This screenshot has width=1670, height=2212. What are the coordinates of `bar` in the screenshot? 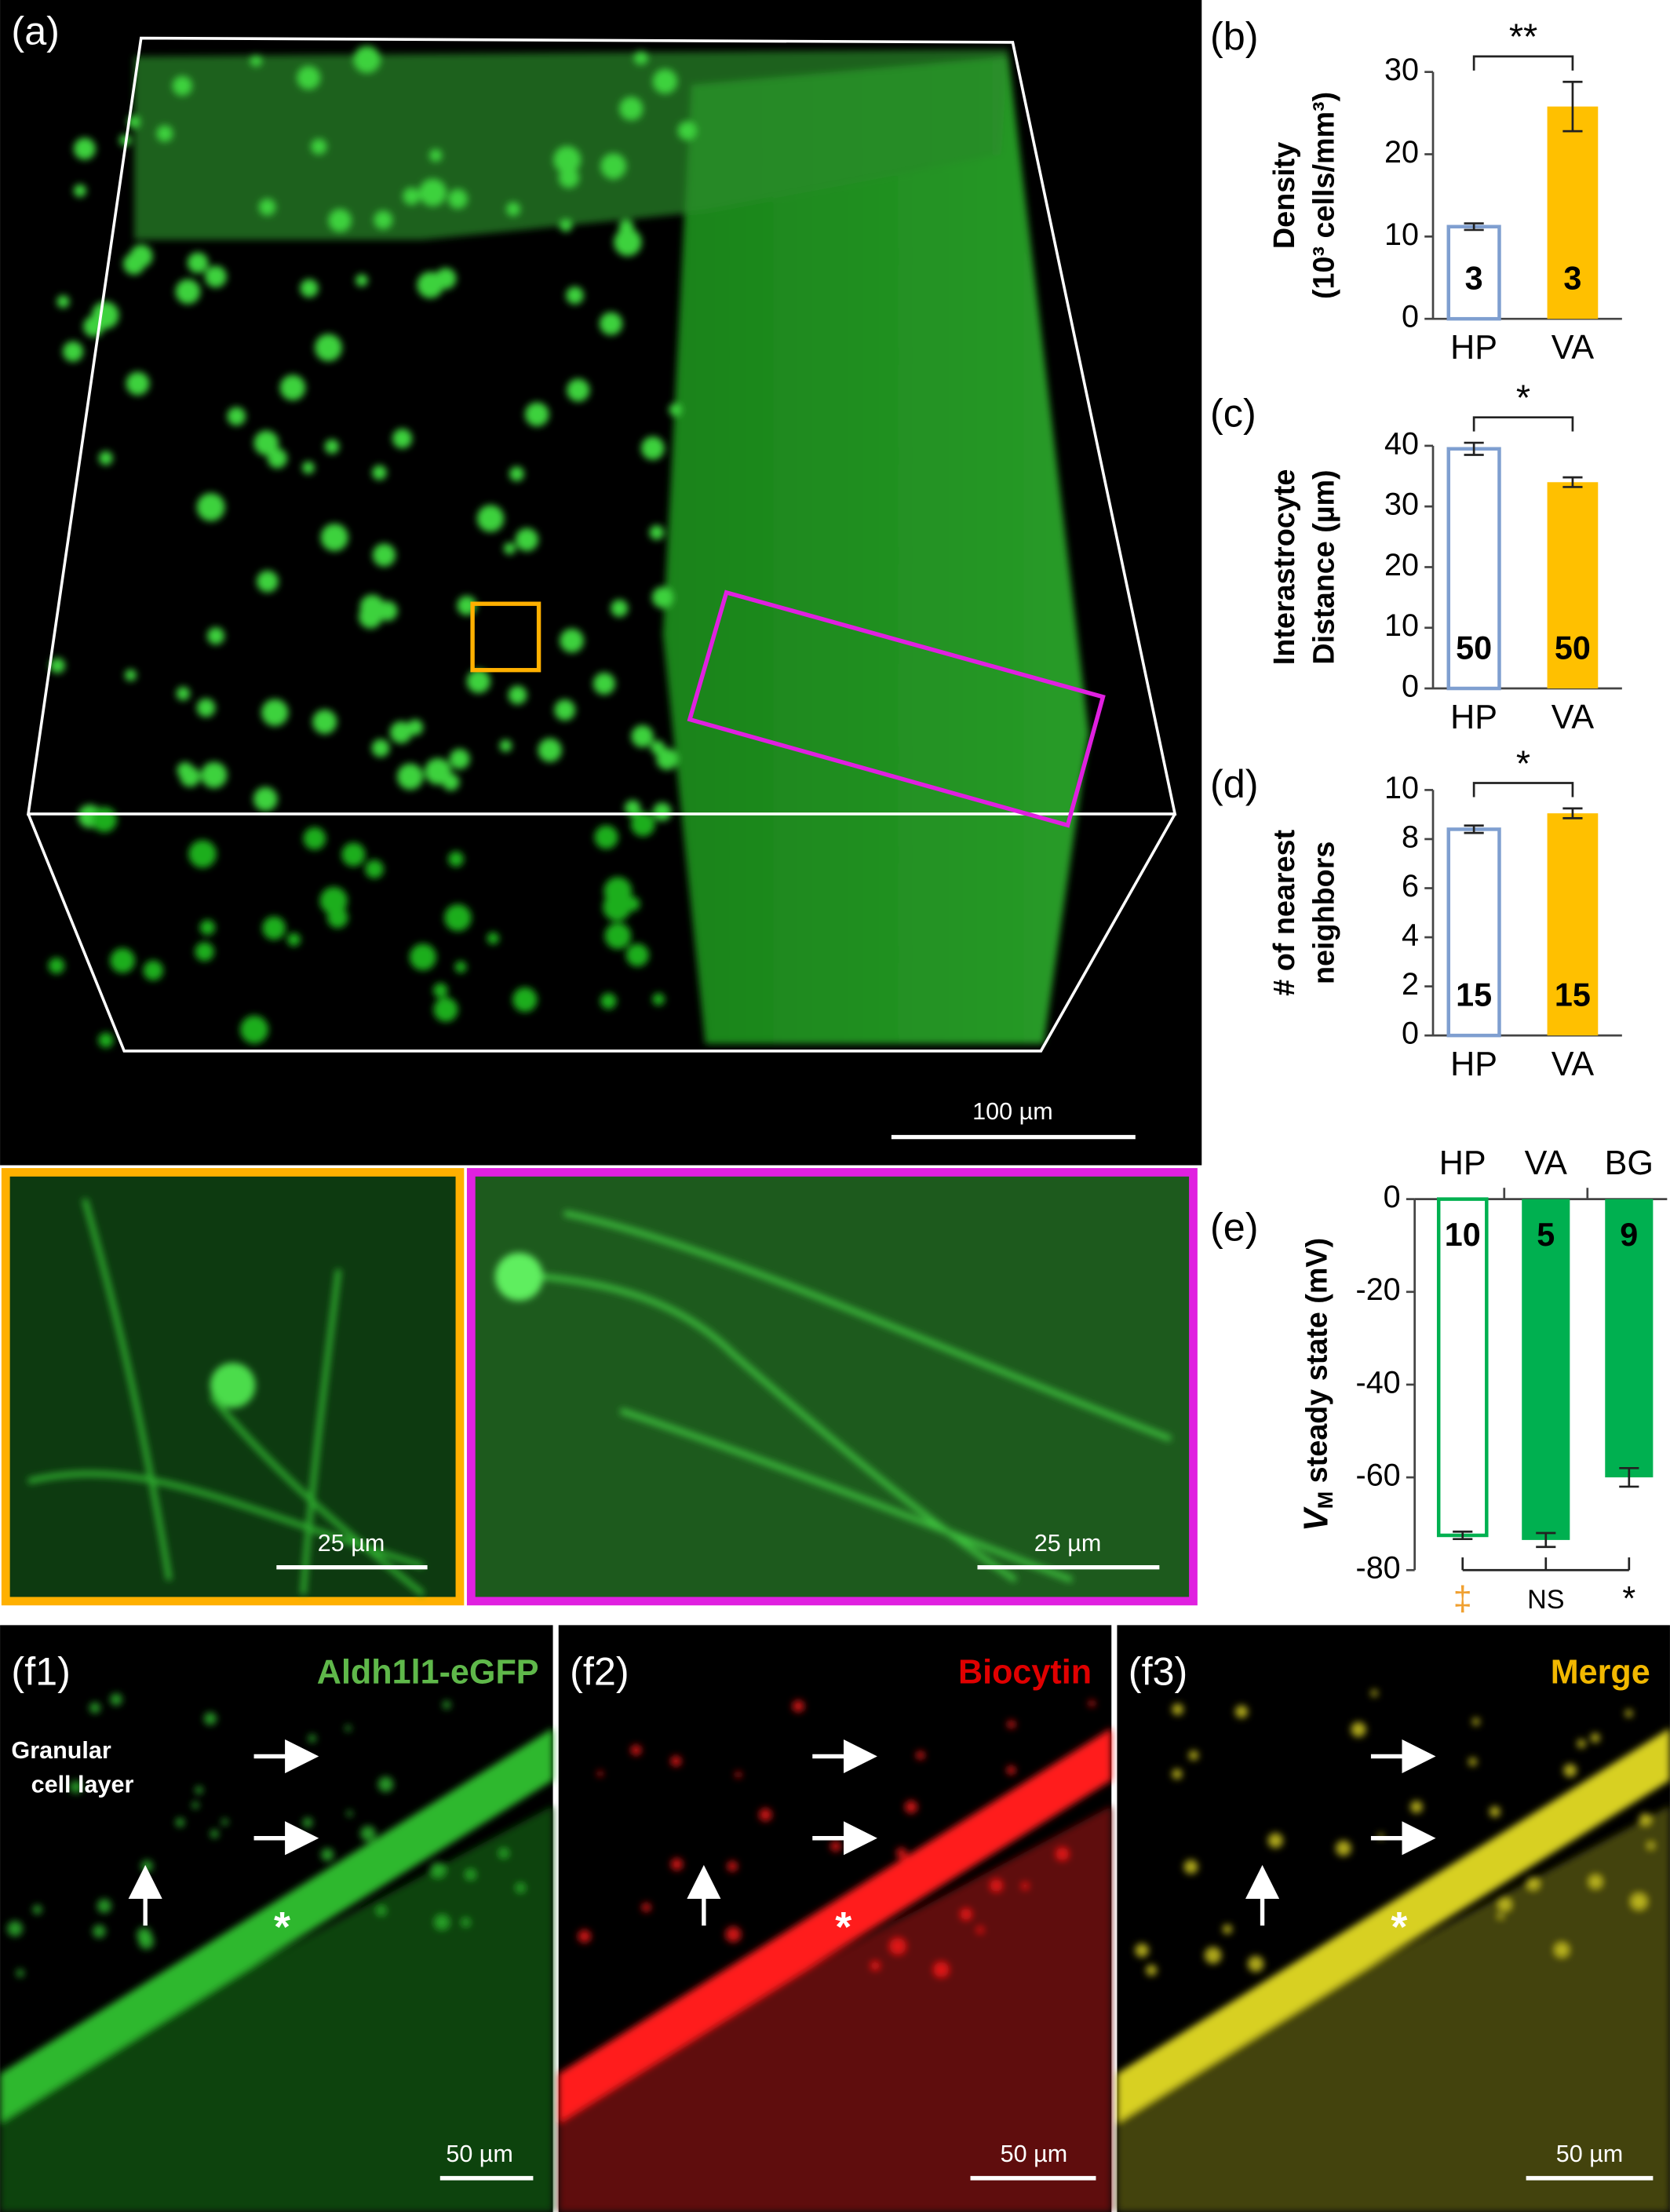 It's located at (1573, 924).